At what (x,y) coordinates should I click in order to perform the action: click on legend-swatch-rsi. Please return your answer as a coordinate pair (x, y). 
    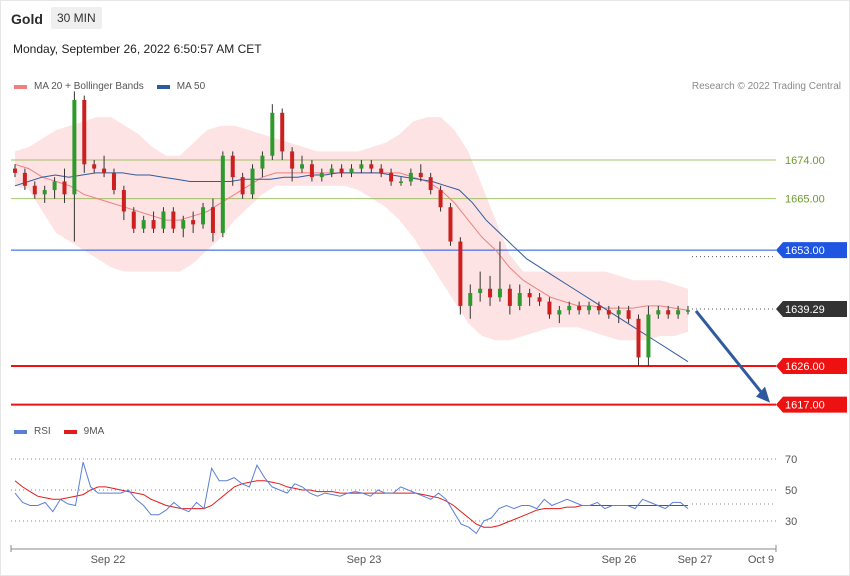
    Looking at the image, I should click on (20, 431).